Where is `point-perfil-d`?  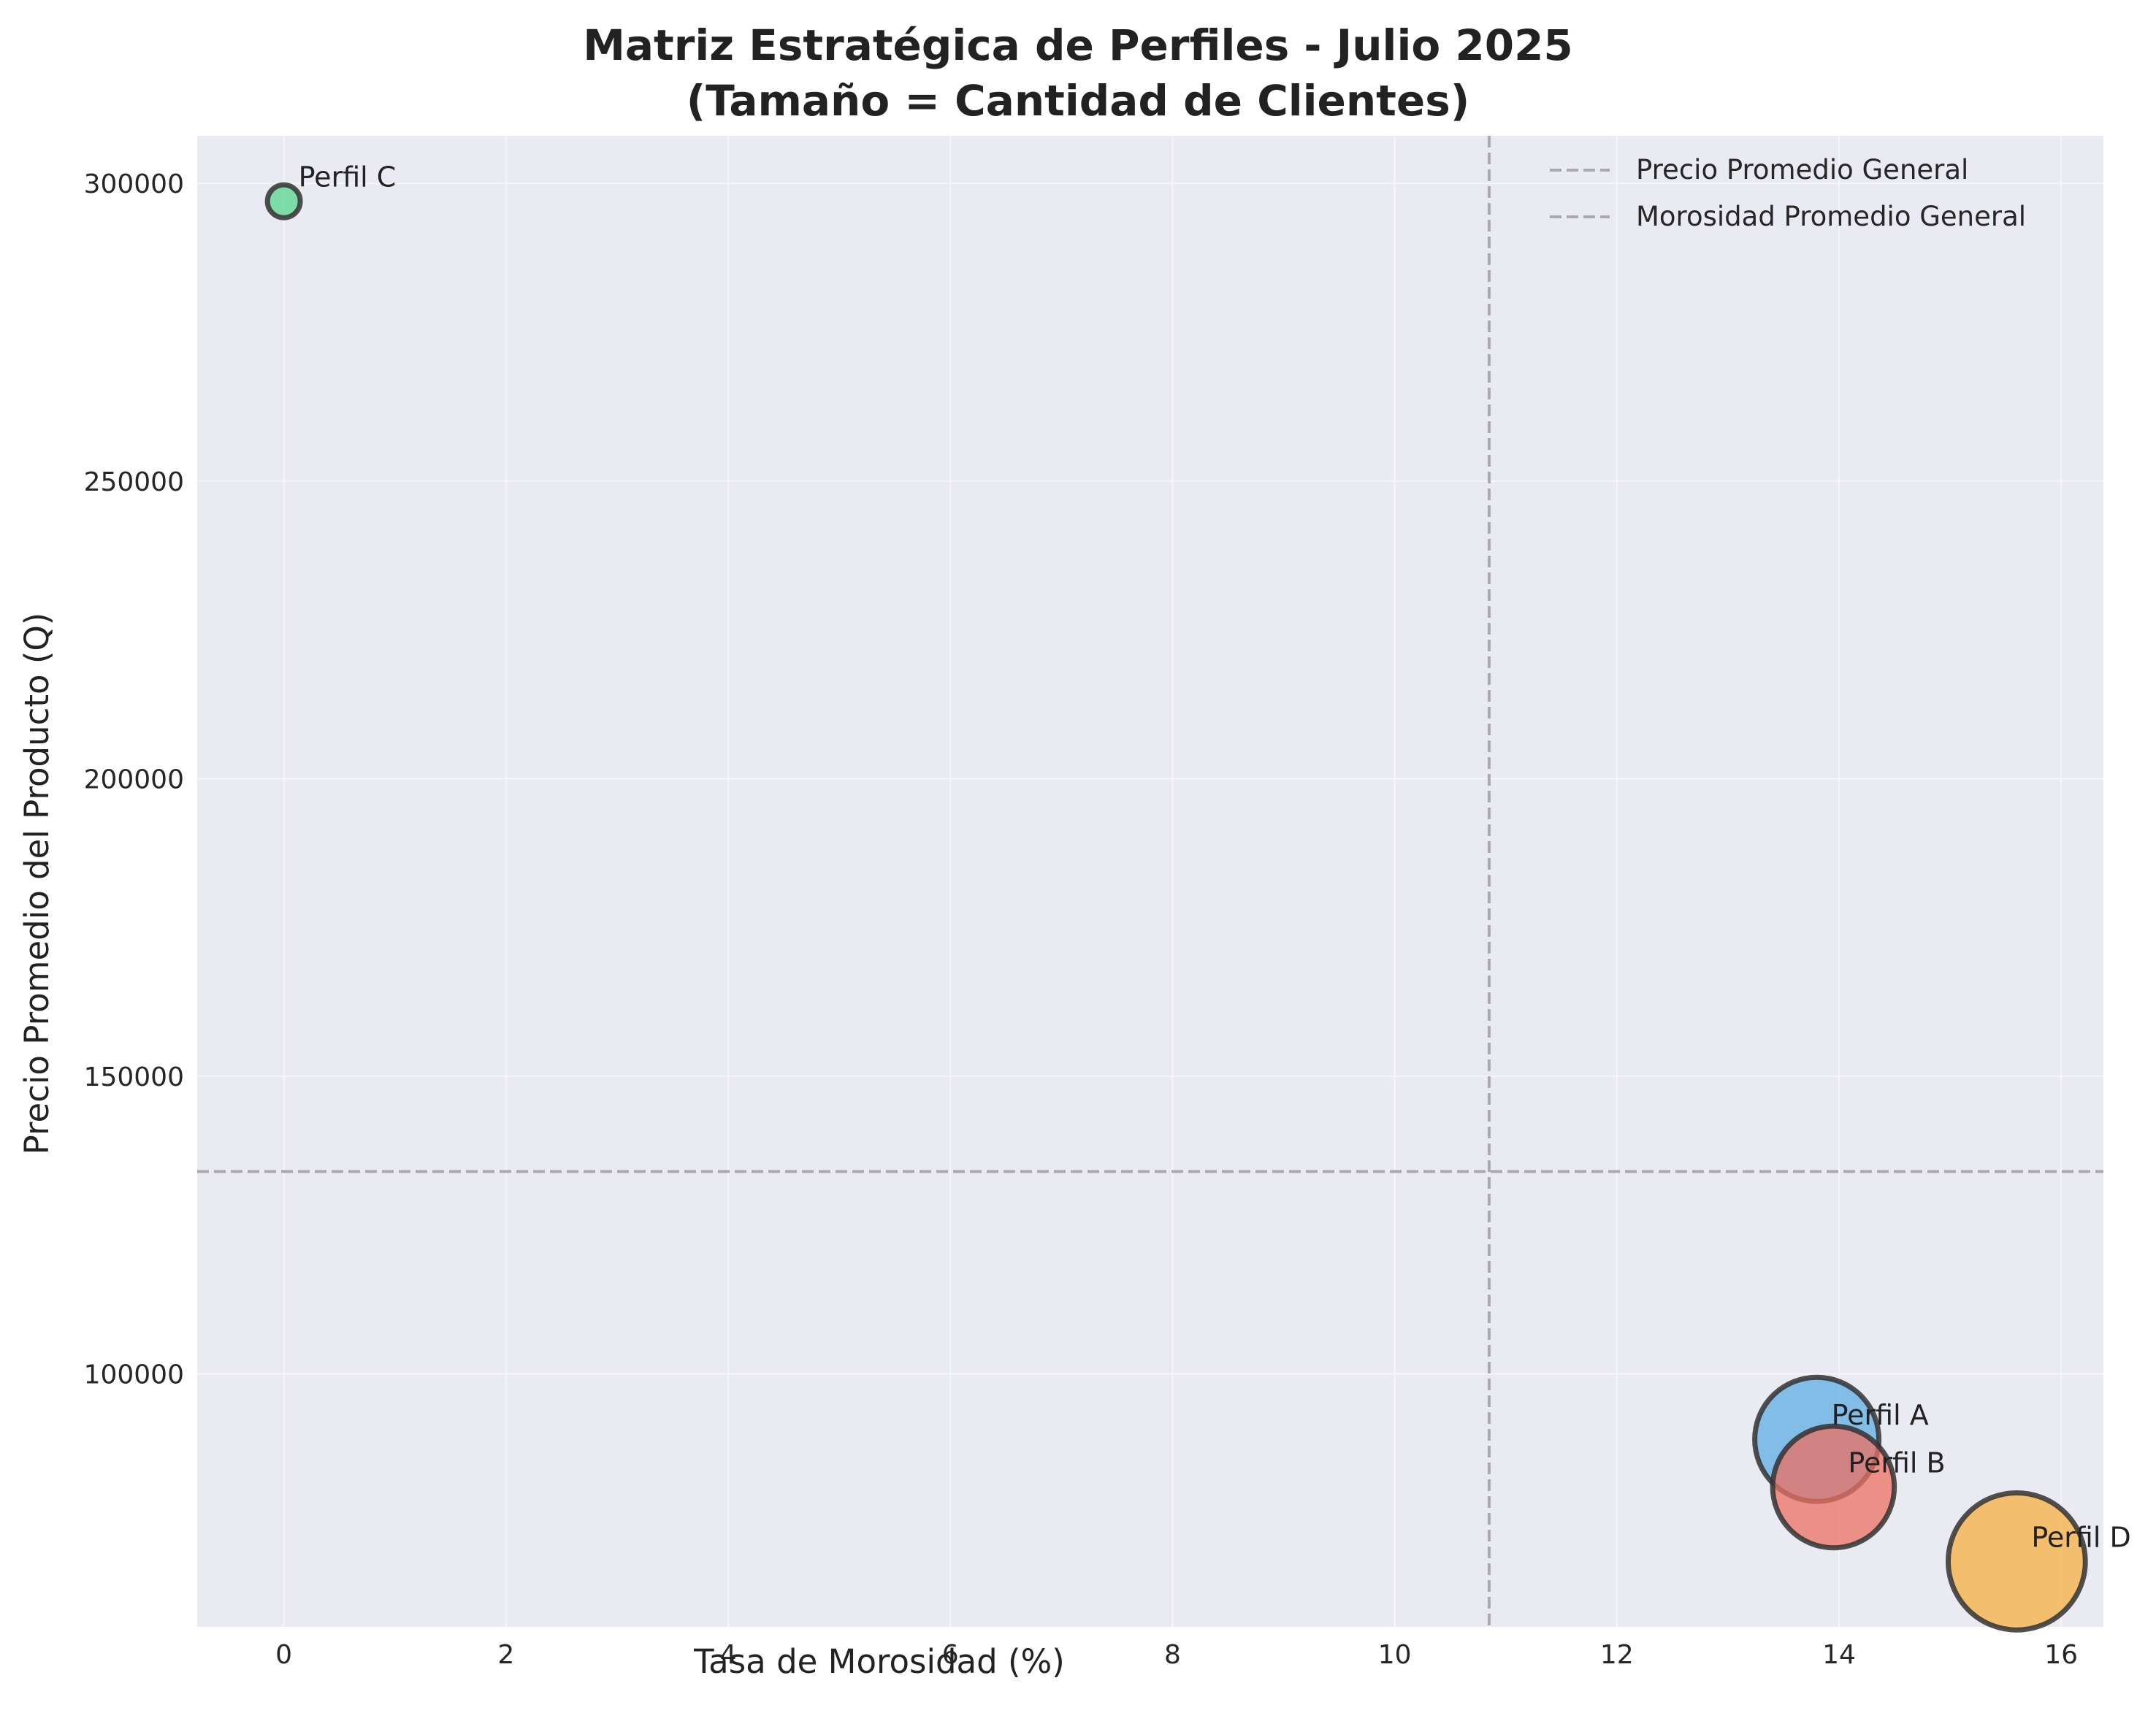
point-perfil-d is located at coordinates (2017, 1561).